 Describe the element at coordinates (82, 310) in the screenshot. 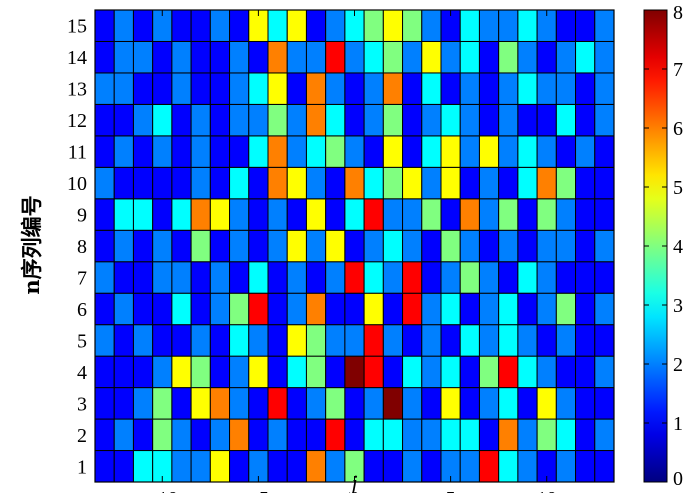

I see `y-tick-label: 6` at that location.